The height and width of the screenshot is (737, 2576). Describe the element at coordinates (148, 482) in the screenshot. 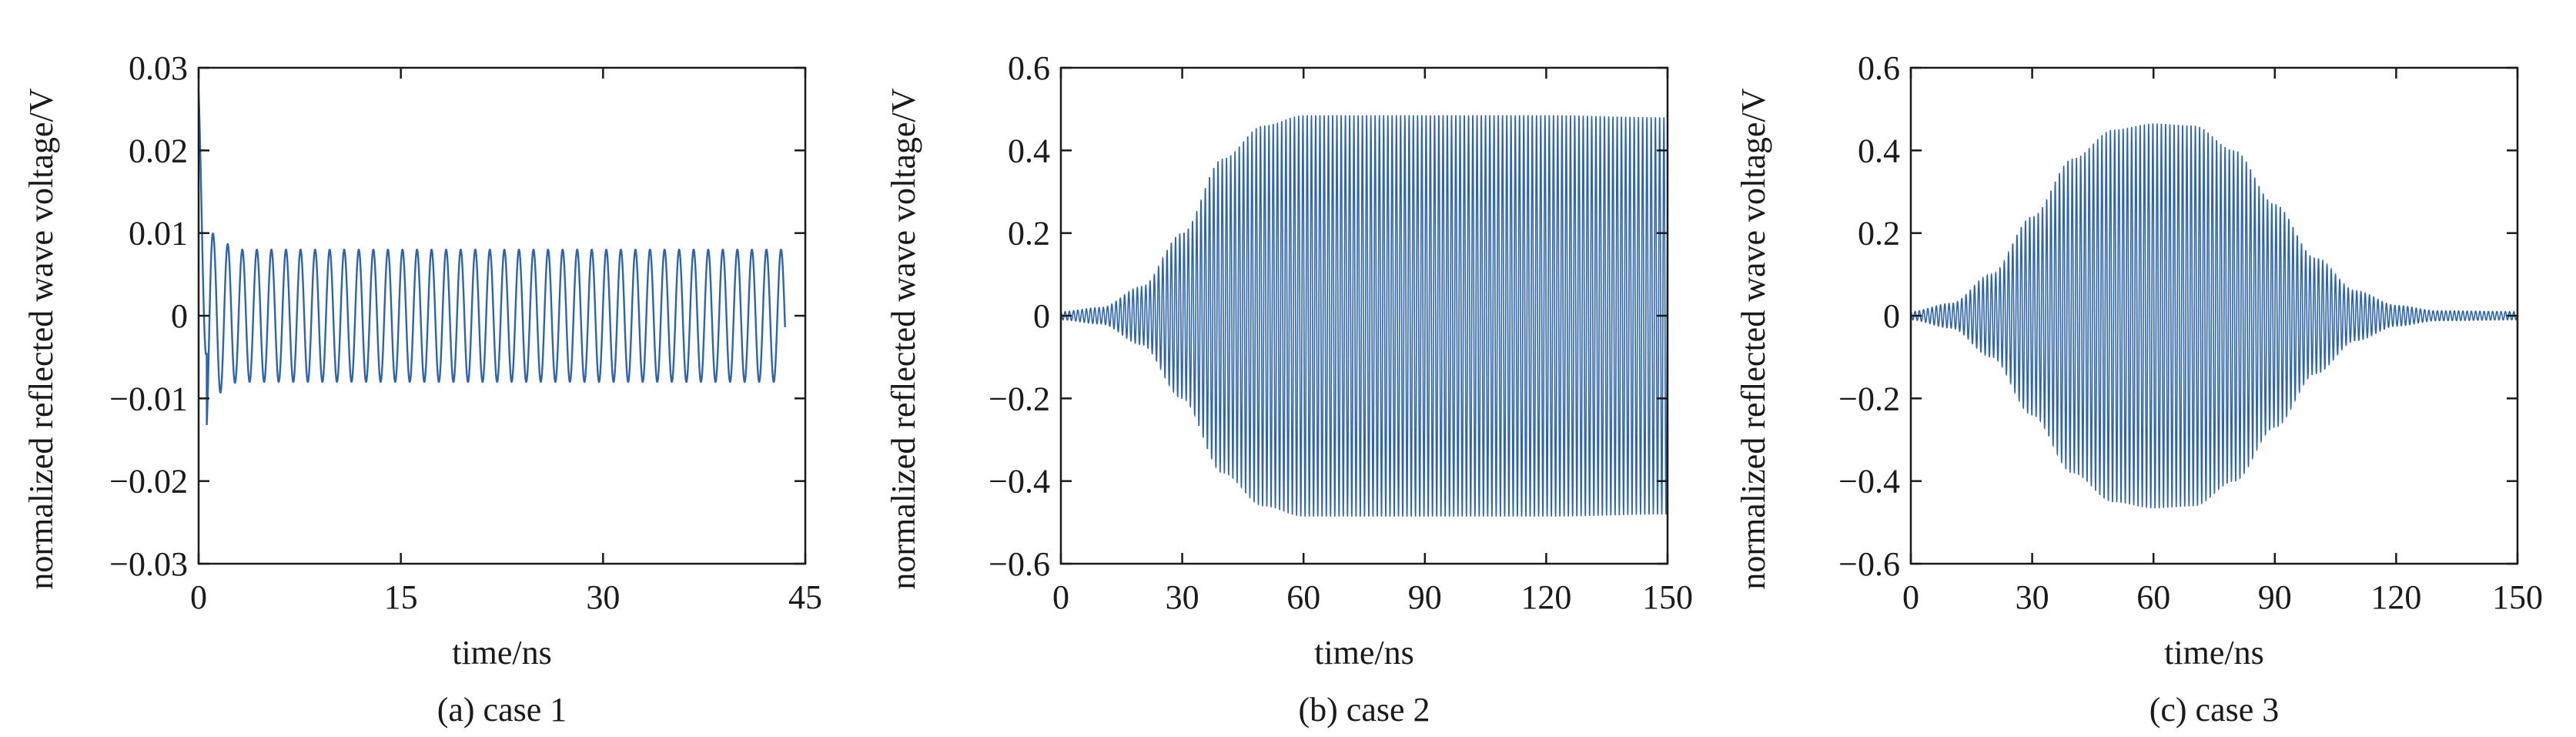

I see `y-tick-label: −0.02` at that location.